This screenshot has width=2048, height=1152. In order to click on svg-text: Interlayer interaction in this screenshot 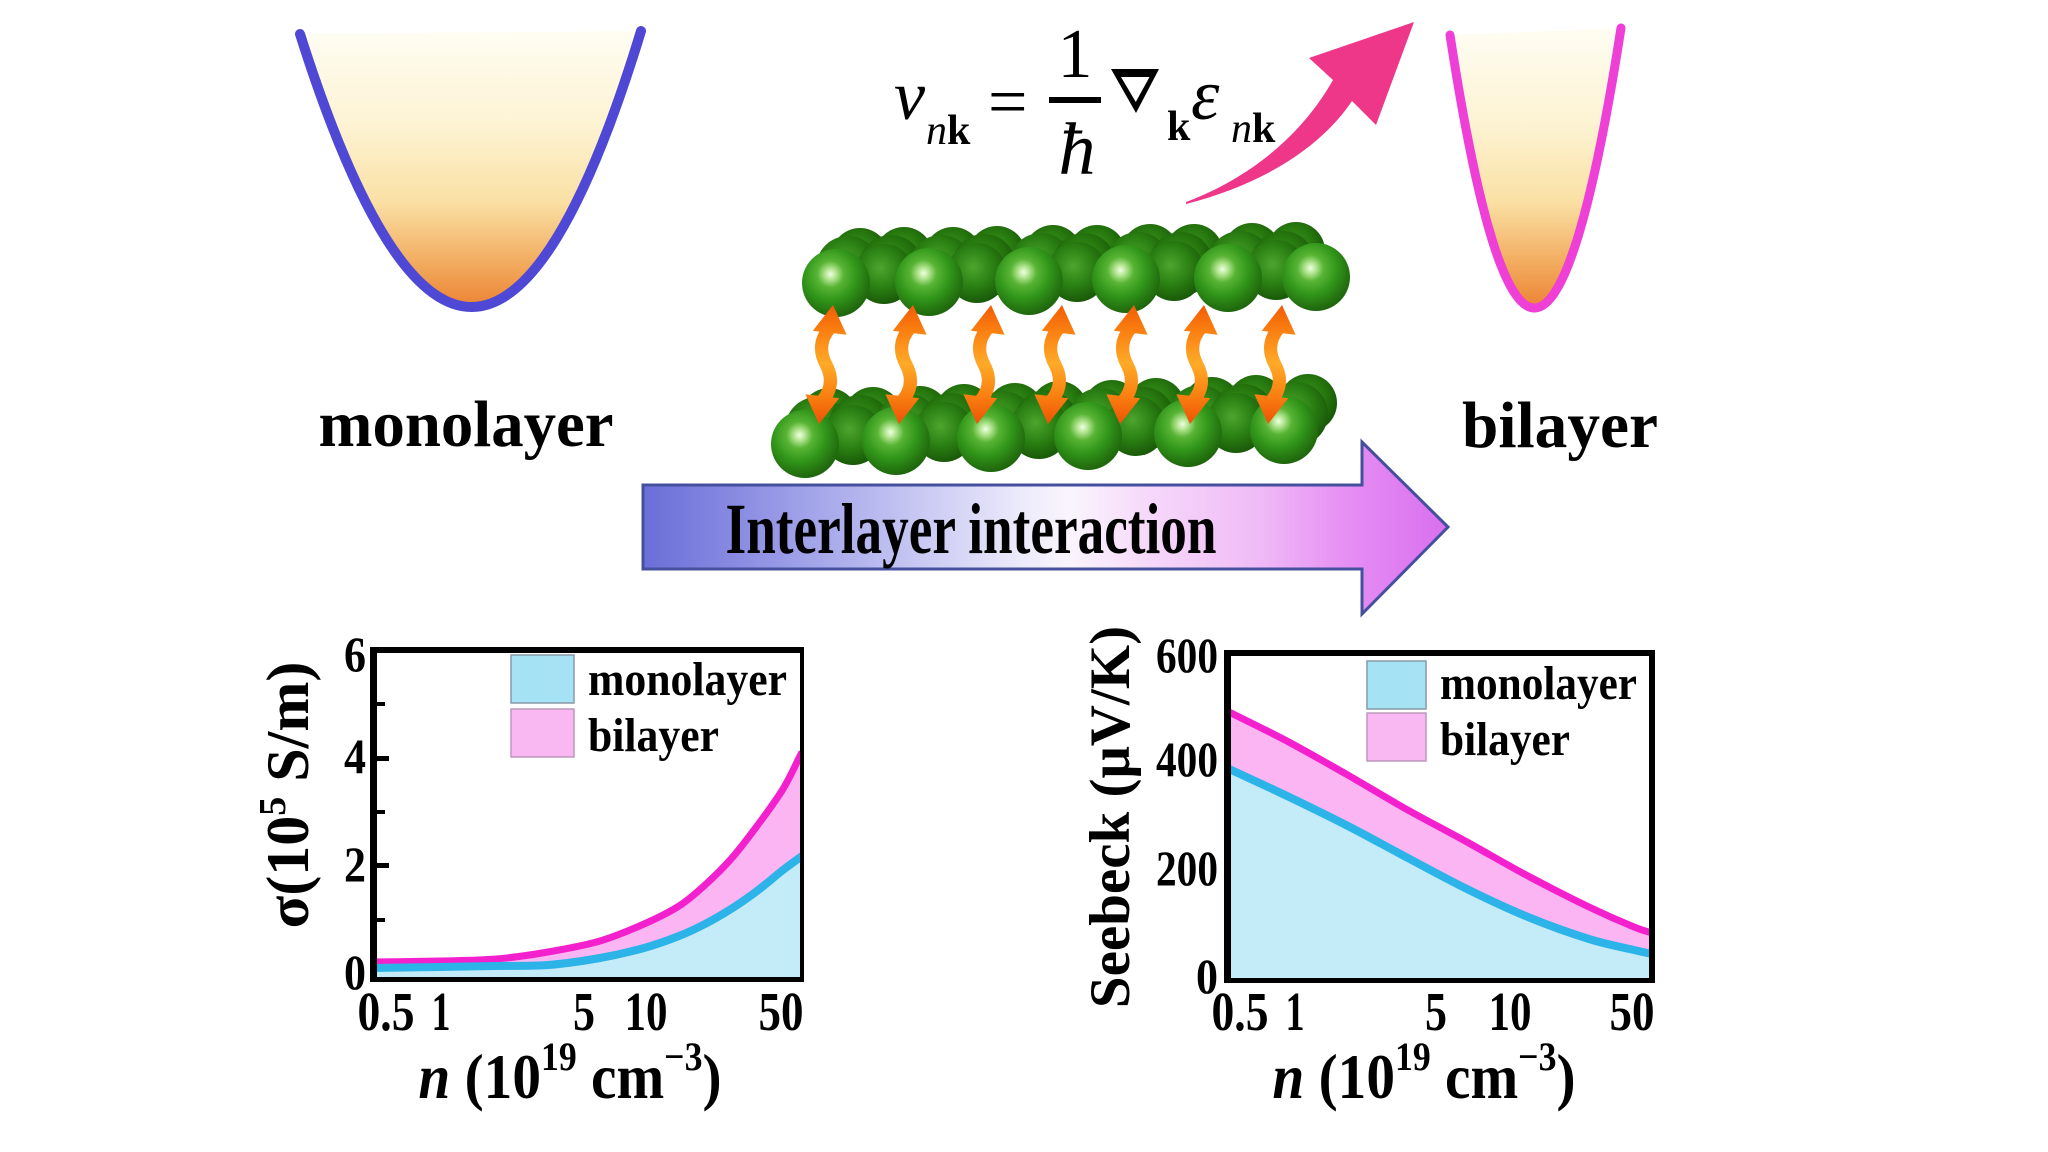, I will do `click(971, 529)`.